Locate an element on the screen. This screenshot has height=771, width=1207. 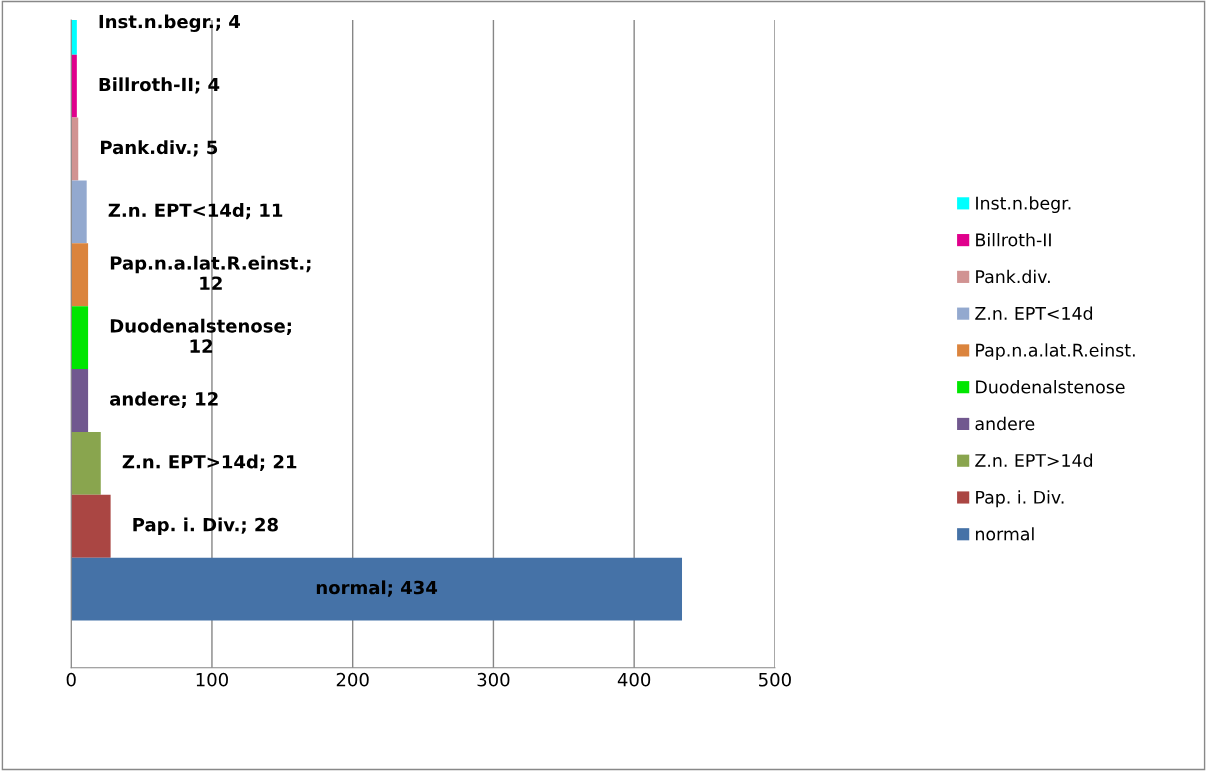
legend-label: Z.n. EPT>14d is located at coordinates (1034, 460).